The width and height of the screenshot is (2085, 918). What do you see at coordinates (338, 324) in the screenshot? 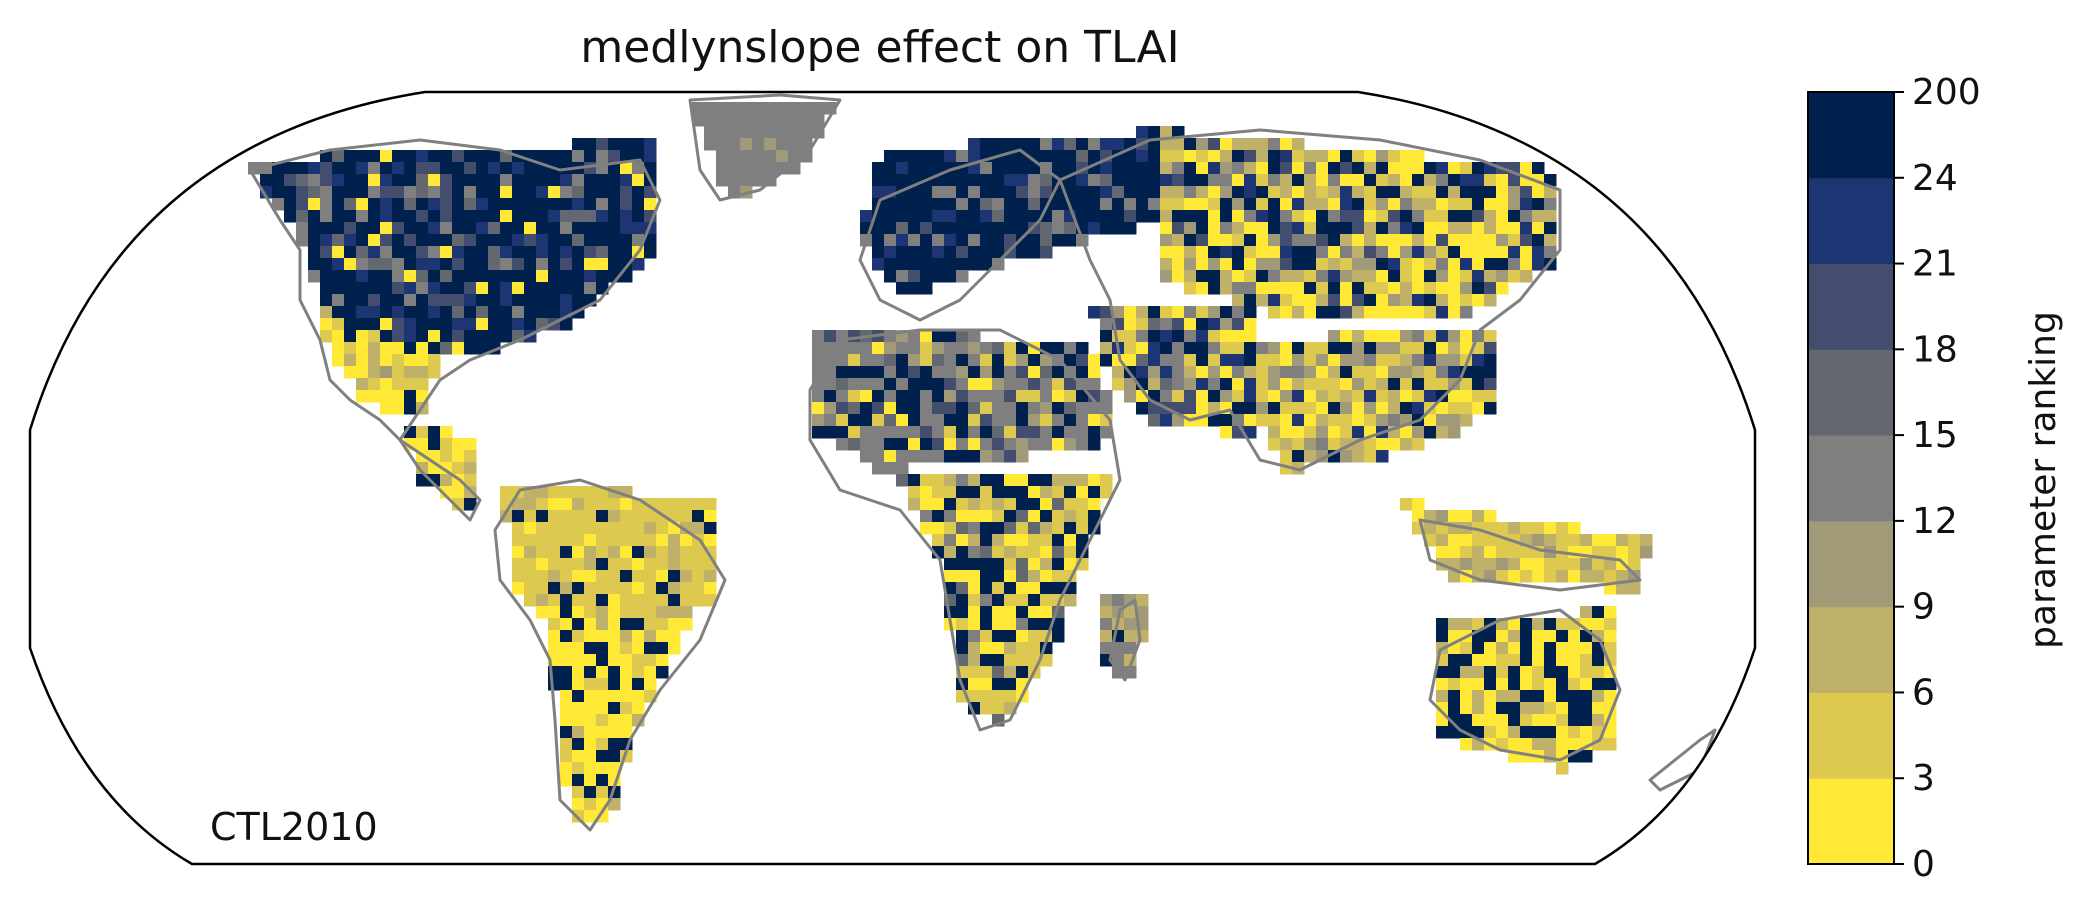
I see `map-cell-north-america-west` at bounding box center [338, 324].